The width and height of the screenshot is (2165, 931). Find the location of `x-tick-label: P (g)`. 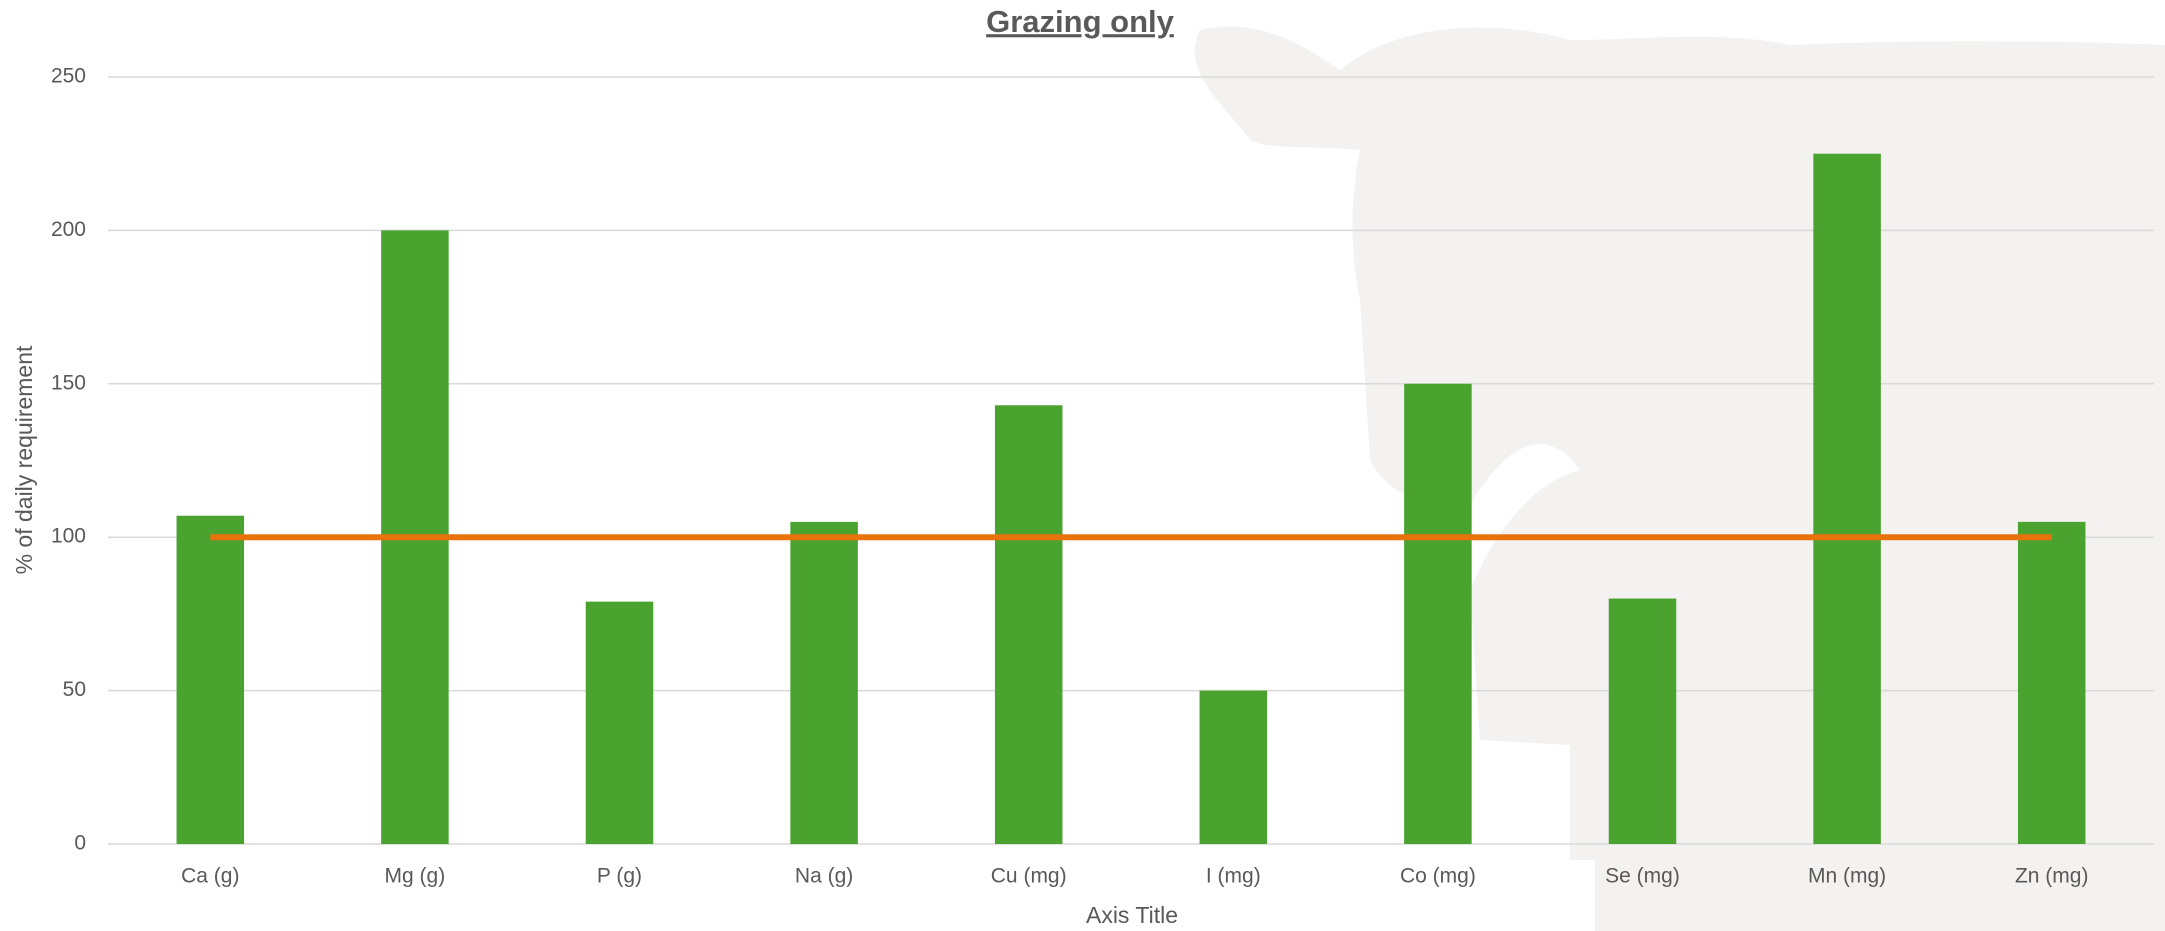

x-tick-label: P (g) is located at coordinates (619, 876).